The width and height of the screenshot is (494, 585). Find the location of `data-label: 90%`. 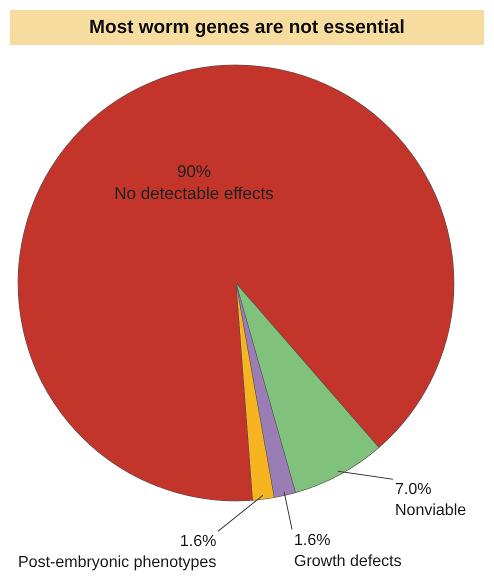

data-label: 90% is located at coordinates (193, 171).